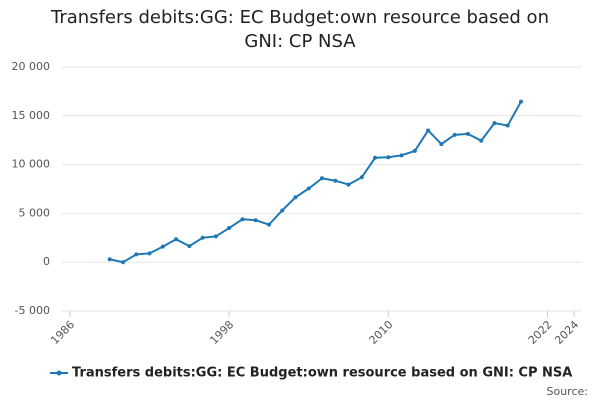  What do you see at coordinates (62, 332) in the screenshot?
I see `x-tick-label: 1986` at bounding box center [62, 332].